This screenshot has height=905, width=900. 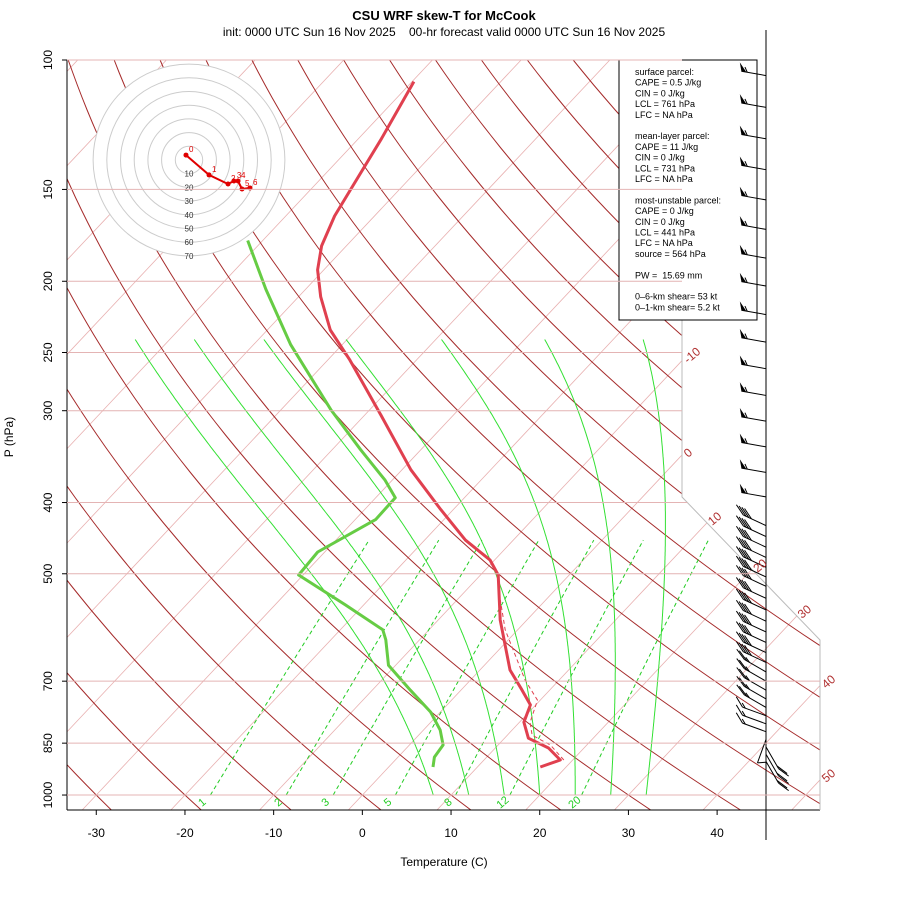 I want to click on info-line: CAPE = 11 J/kg, so click(x=666, y=147).